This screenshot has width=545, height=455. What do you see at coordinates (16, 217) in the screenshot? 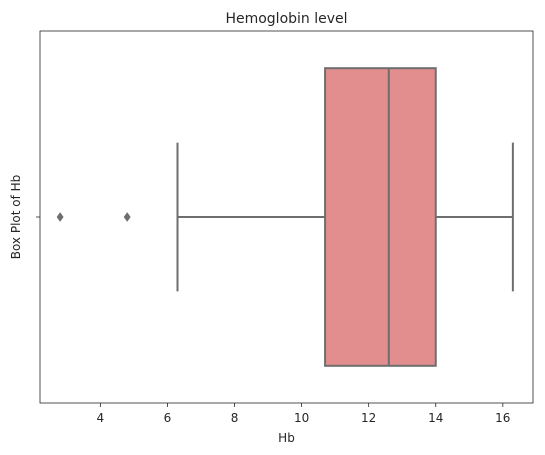
I see `y-axis-title: Box Plot of Hb` at bounding box center [16, 217].